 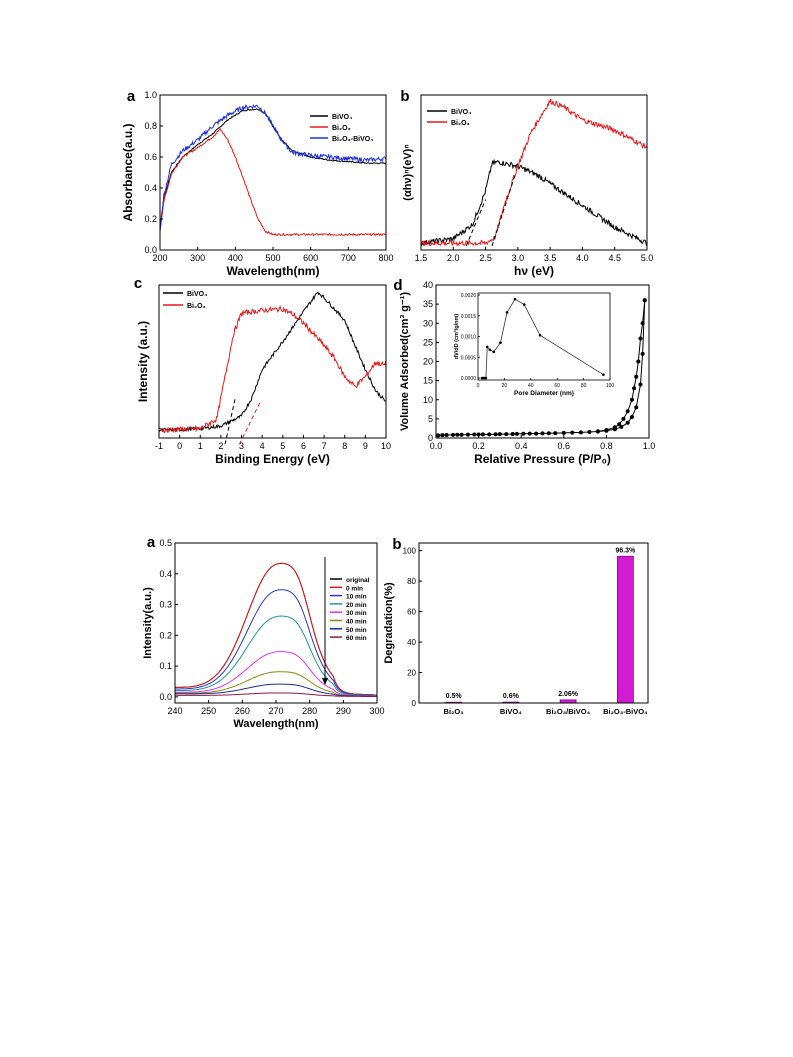 I want to click on x-tick-label: 0.2, so click(x=478, y=446).